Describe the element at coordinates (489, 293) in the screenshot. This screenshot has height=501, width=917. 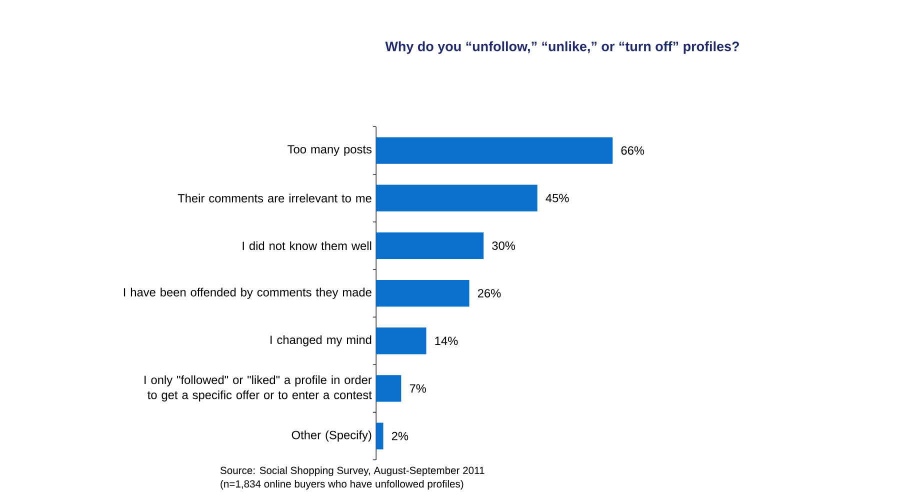
I see `data-label: 26%` at that location.